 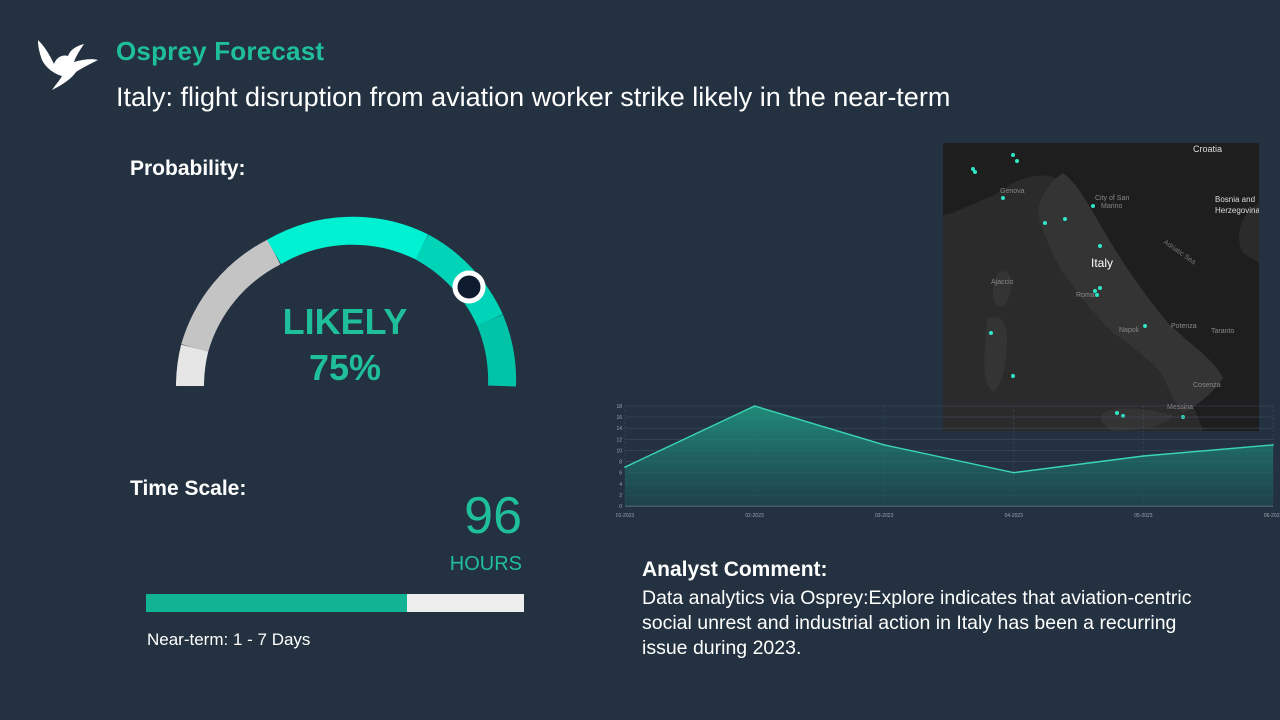 I want to click on chart-xtick-label: 02-2023, so click(x=754, y=516).